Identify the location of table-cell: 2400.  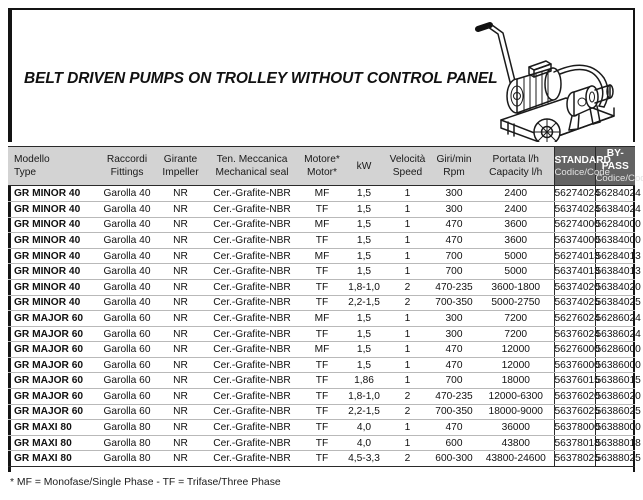
(516, 209).